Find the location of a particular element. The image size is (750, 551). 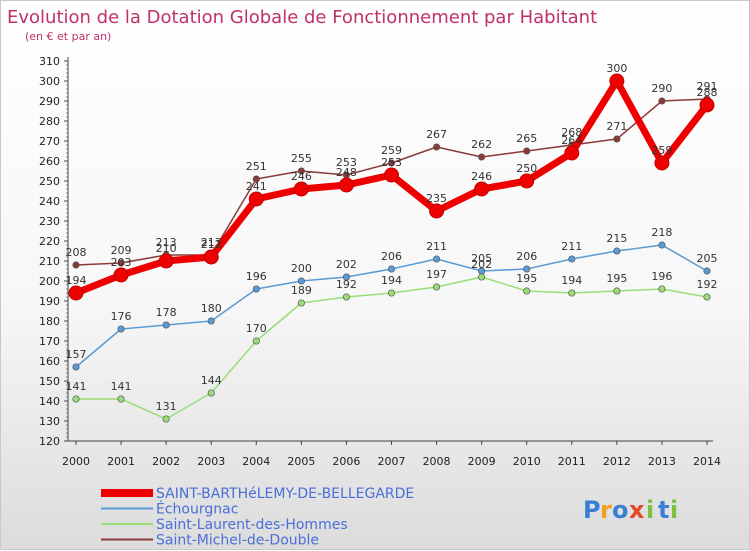

data-label: 203 is located at coordinates (121, 262).